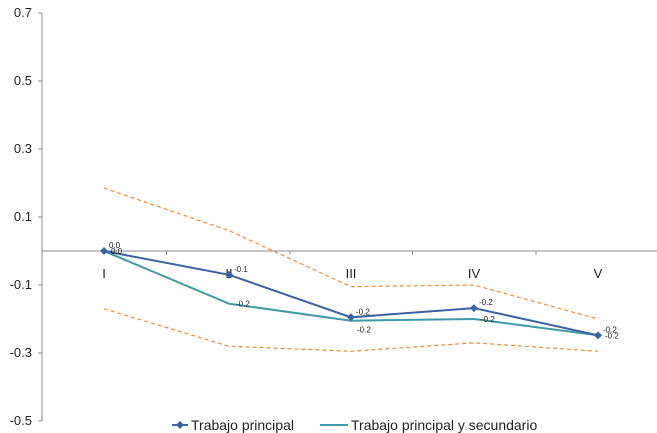  Describe the element at coordinates (351, 330) in the screenshot. I see `confidence-band-line` at that location.